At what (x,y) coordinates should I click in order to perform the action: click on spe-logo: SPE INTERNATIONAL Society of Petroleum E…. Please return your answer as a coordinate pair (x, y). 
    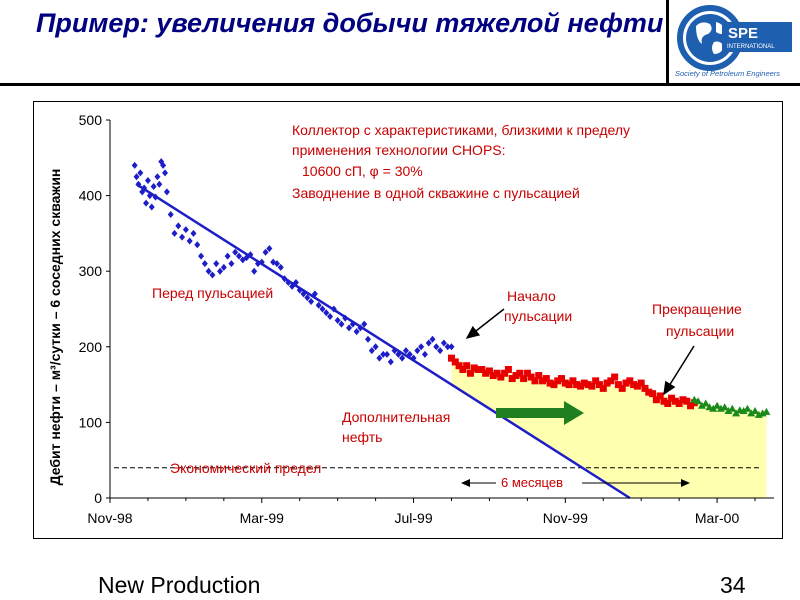
    Looking at the image, I should click on (733, 41).